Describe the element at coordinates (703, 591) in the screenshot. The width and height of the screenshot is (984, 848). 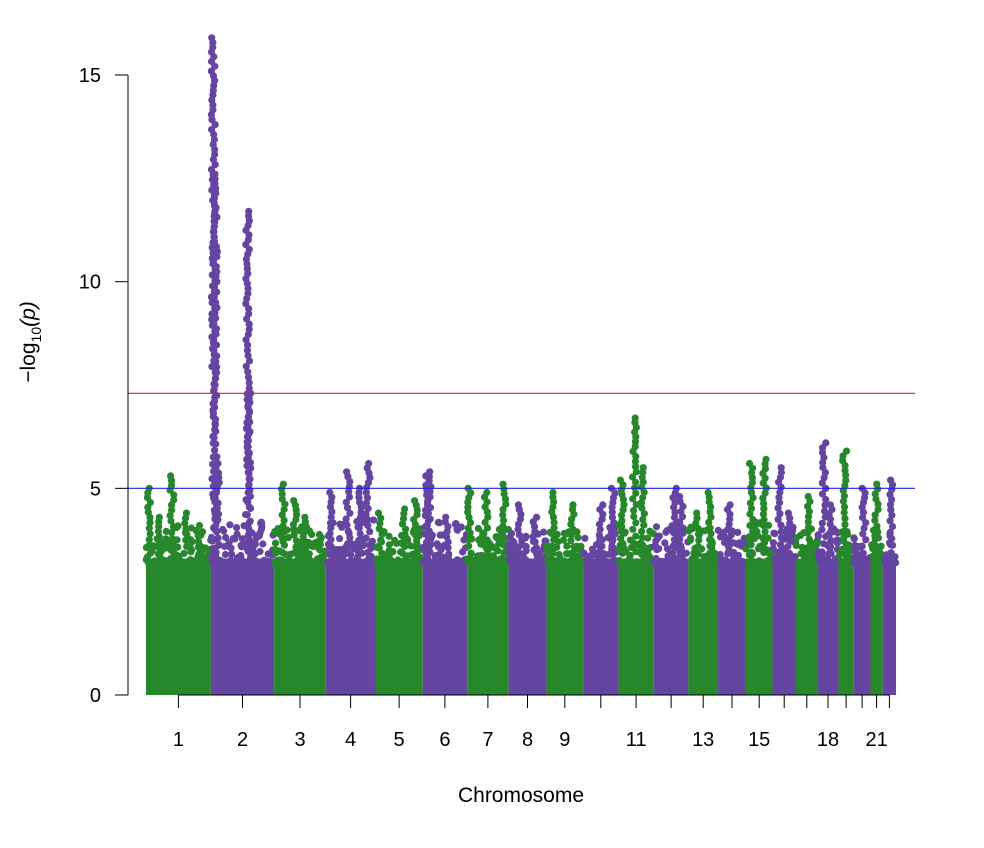
I see `chromosome-13-points` at that location.